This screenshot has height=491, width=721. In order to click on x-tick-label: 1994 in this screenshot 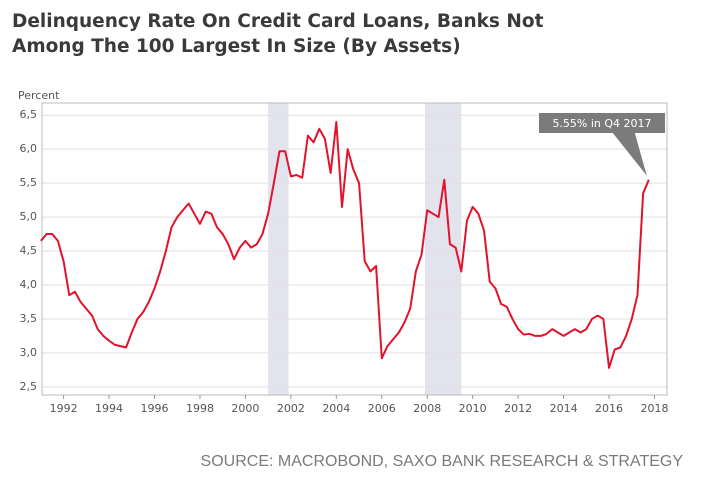, I will do `click(109, 408)`.